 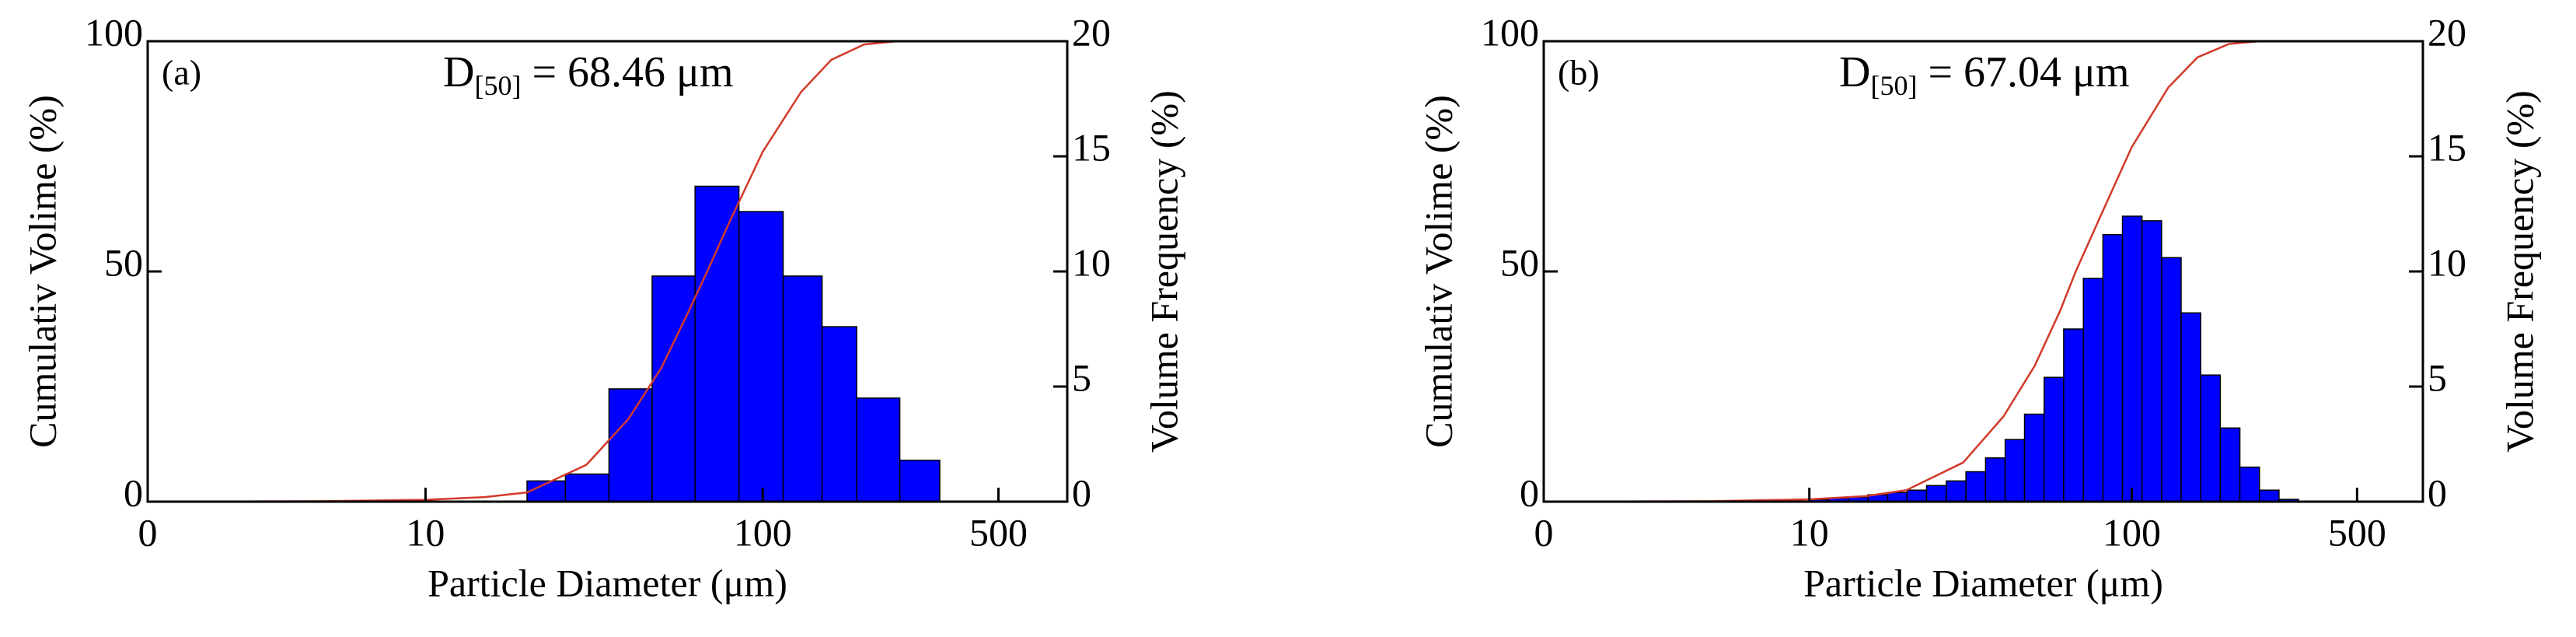 I want to click on annotation-rest: = 67.04 μm, so click(x=2029, y=72).